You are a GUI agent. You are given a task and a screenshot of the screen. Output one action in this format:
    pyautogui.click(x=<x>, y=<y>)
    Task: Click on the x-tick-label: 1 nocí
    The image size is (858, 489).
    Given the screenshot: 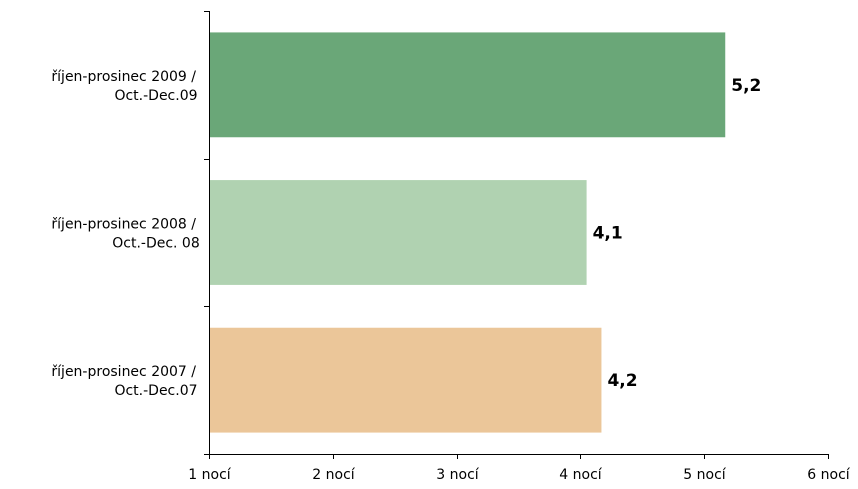 What is the action you would take?
    pyautogui.click(x=209, y=475)
    